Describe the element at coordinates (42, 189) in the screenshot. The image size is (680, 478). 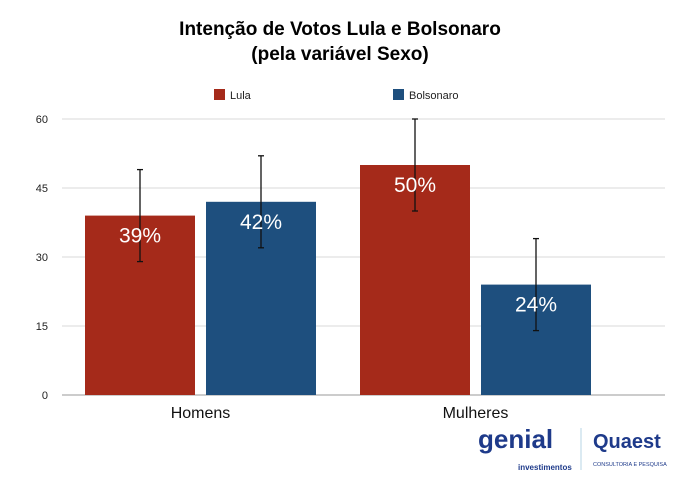
I see `y-tick-label: 45` at that location.